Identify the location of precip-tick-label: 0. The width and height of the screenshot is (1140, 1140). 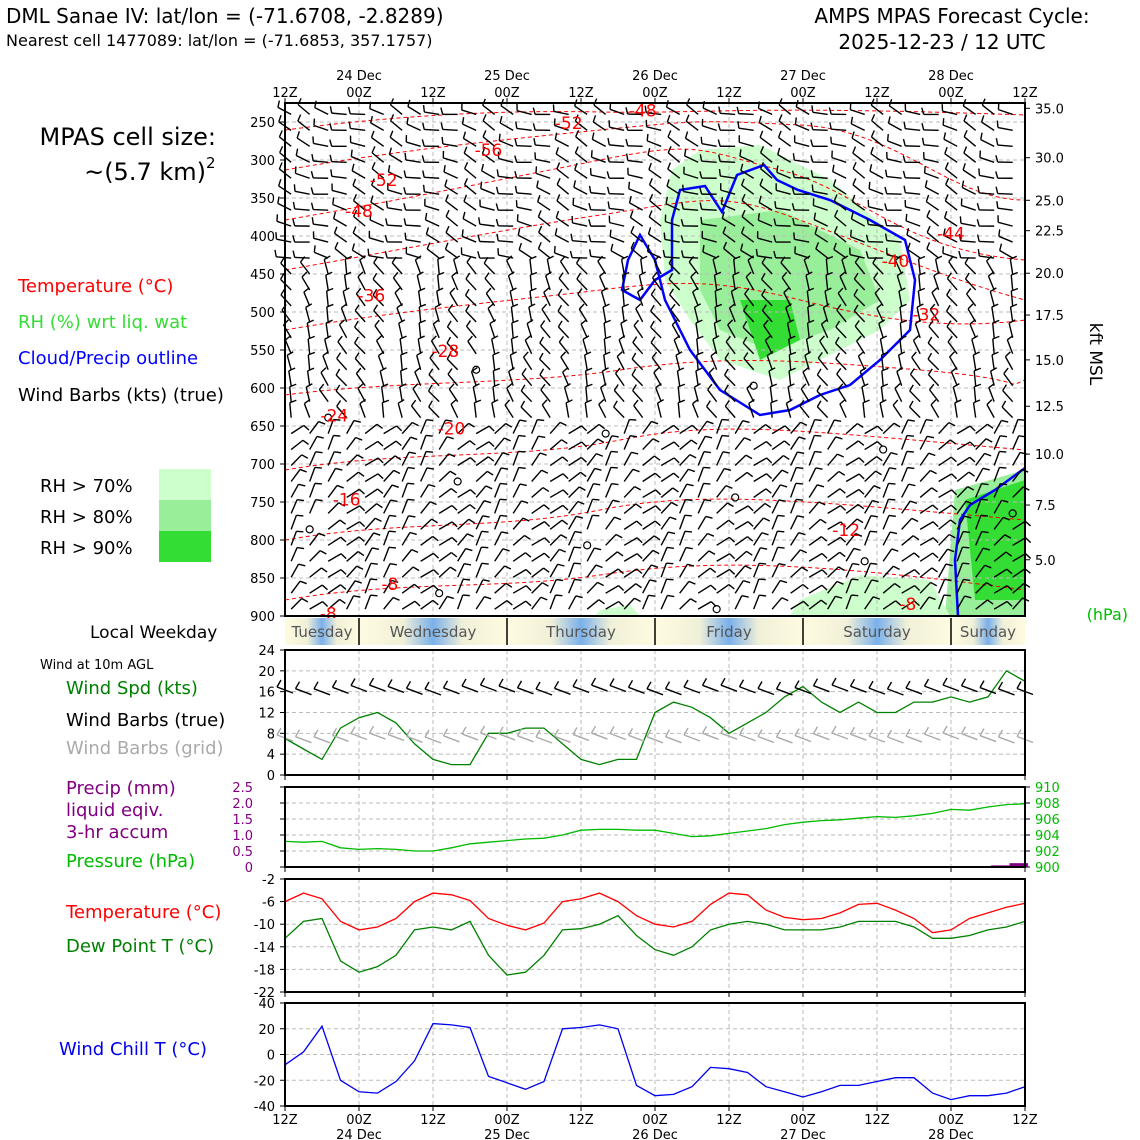
(249, 868).